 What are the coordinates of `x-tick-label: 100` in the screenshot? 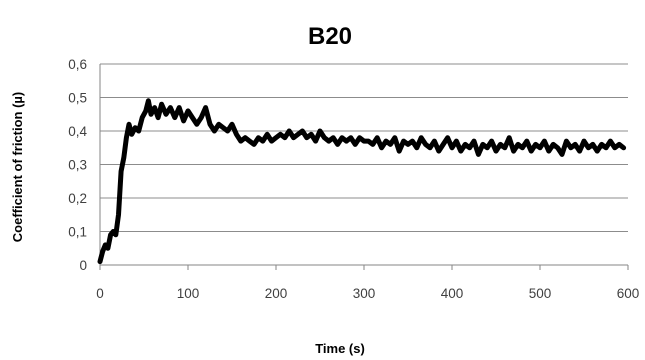 It's located at (188, 293).